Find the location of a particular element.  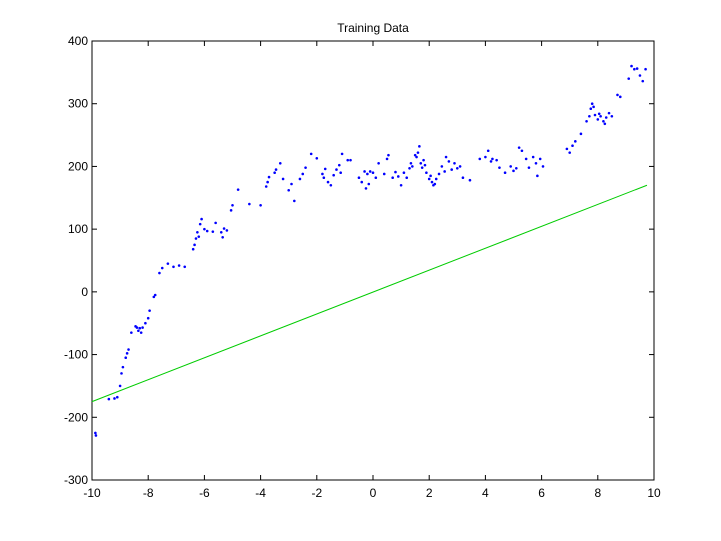

y-tick-label: 100 is located at coordinates (78, 229).